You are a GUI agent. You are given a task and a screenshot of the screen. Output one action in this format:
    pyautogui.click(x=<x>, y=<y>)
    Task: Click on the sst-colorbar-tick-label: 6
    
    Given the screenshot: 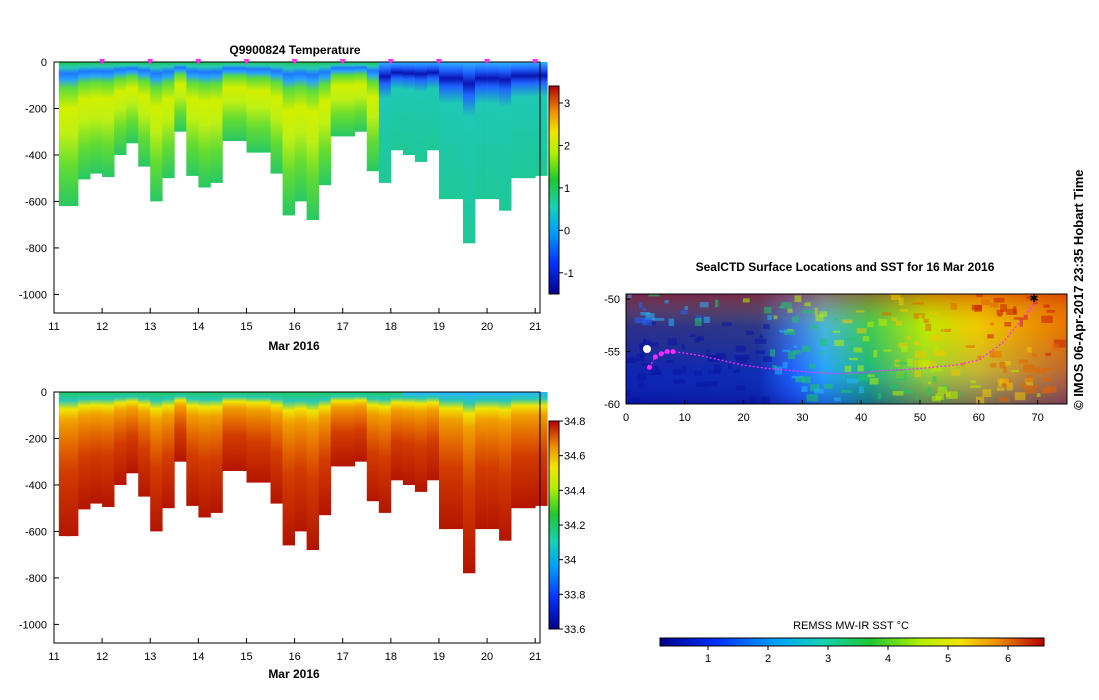 What is the action you would take?
    pyautogui.click(x=1008, y=659)
    